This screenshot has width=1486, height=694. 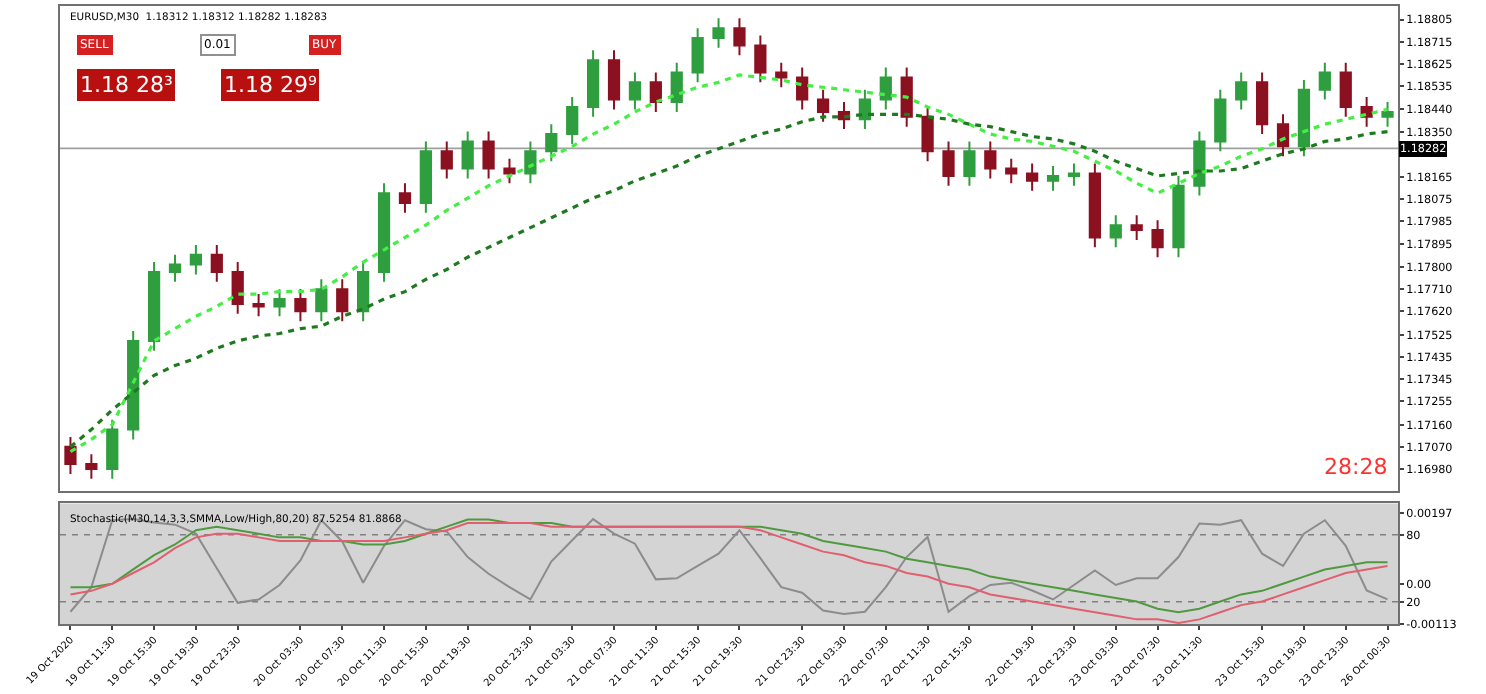 What do you see at coordinates (270, 85) in the screenshot?
I see `annotation: 1.18 29⁹` at bounding box center [270, 85].